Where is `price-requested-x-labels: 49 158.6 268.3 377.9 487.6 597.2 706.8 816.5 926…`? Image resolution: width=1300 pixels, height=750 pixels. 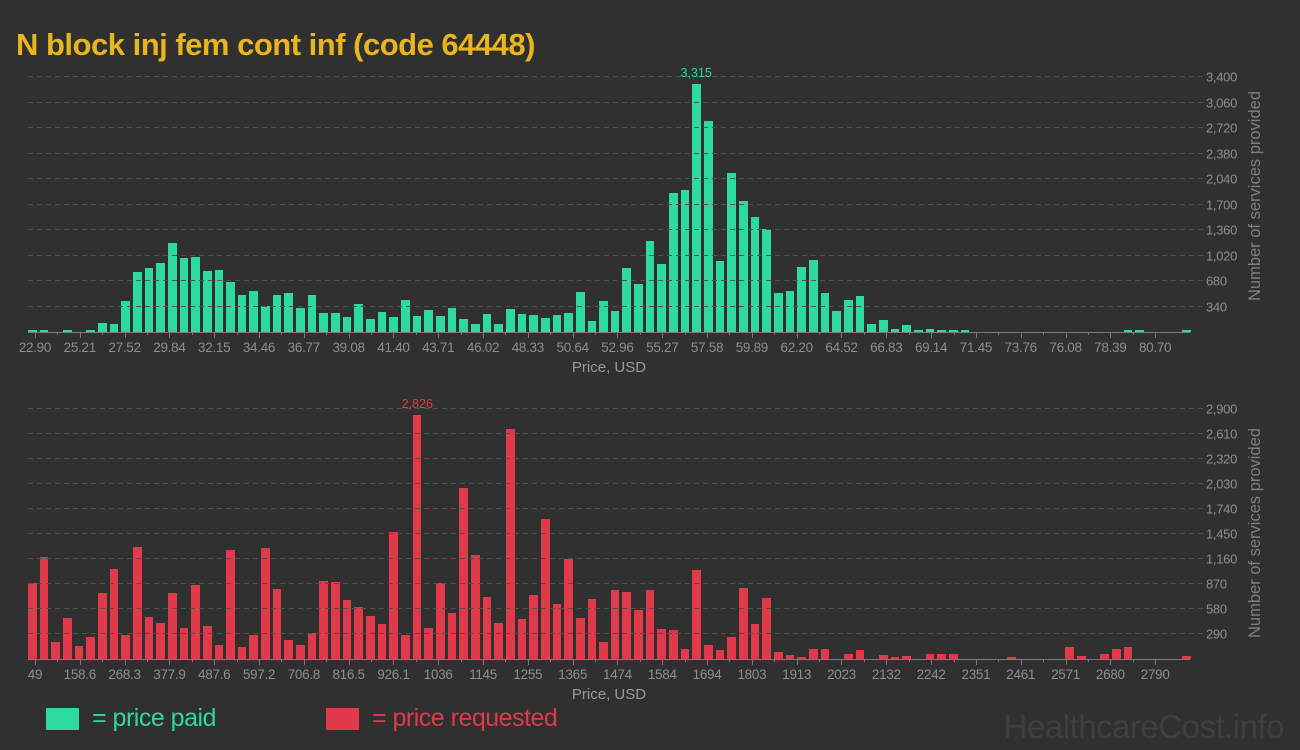
price-requested-x-labels: 49 158.6 268.3 377.9 487.6 597.2 706.8 816.5 926… is located at coordinates (609, 676).